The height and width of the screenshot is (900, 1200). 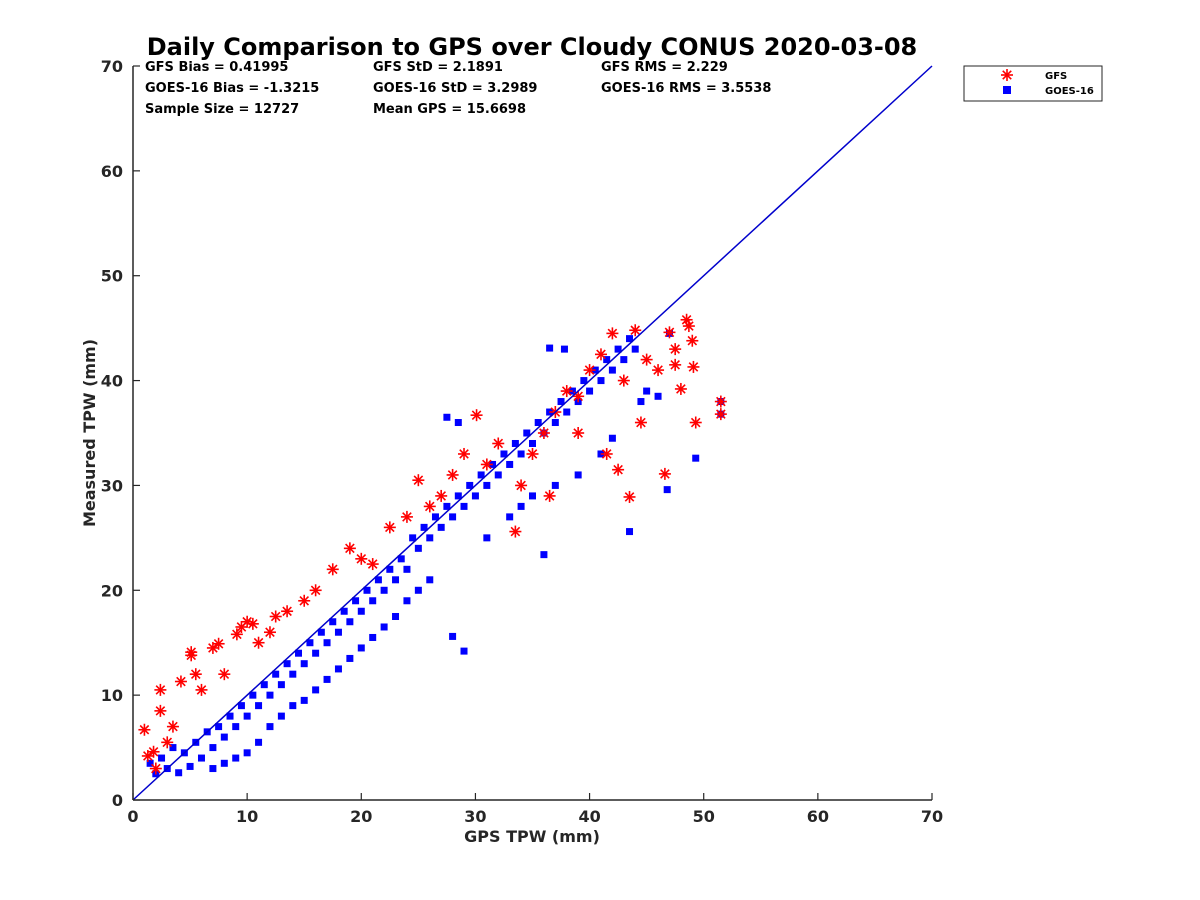 What do you see at coordinates (89, 433) in the screenshot?
I see `y-axis-label: Measured TPW (mm)` at bounding box center [89, 433].